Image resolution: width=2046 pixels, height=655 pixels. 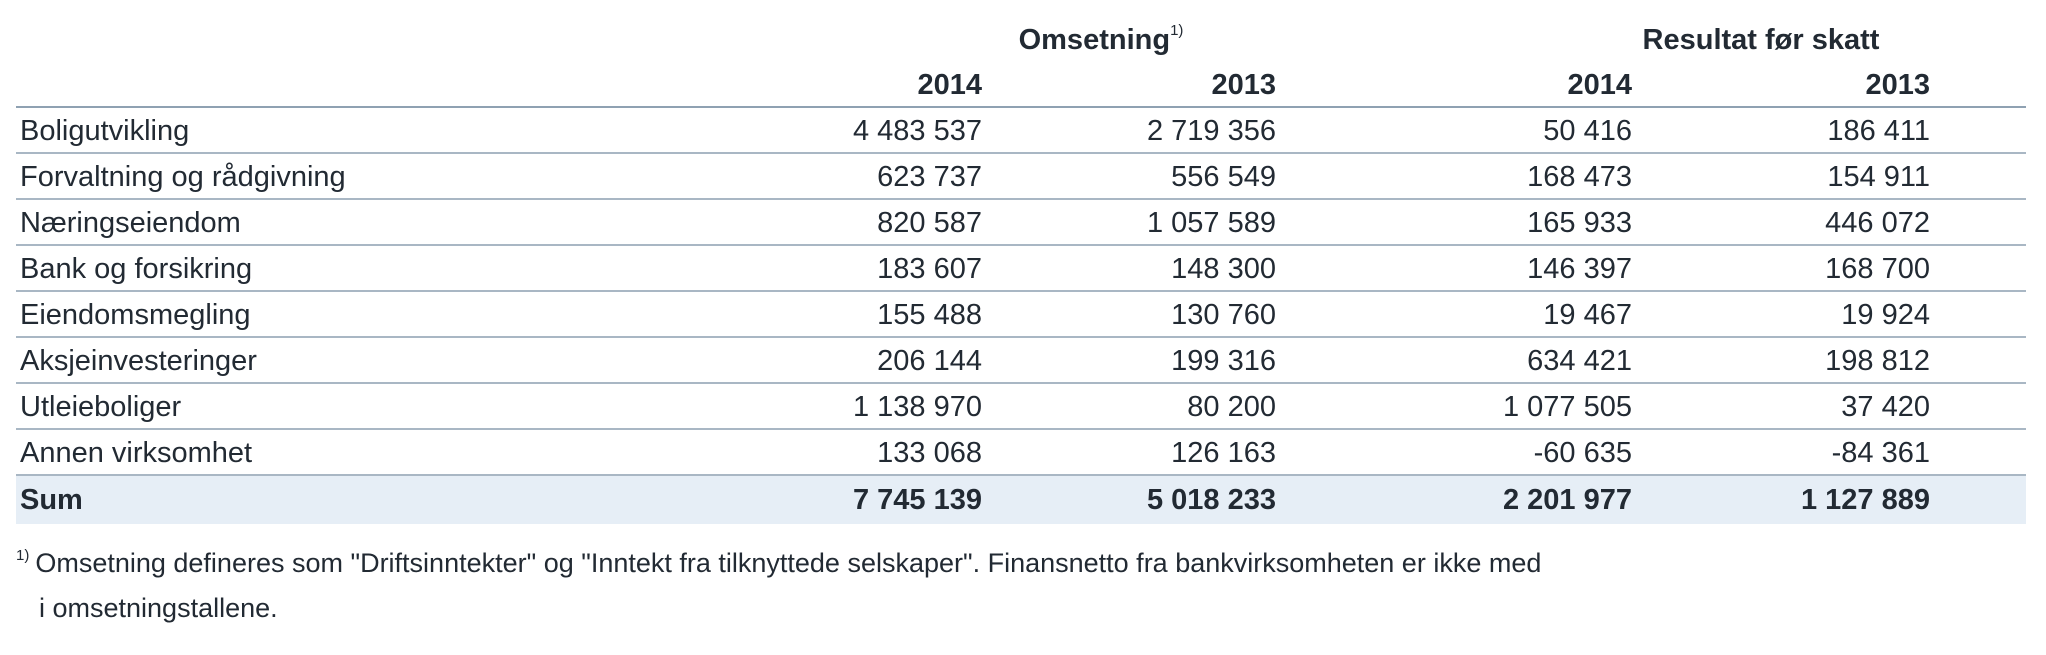 I want to click on group-omsetning-label: Omsetning, so click(x=1094, y=40).